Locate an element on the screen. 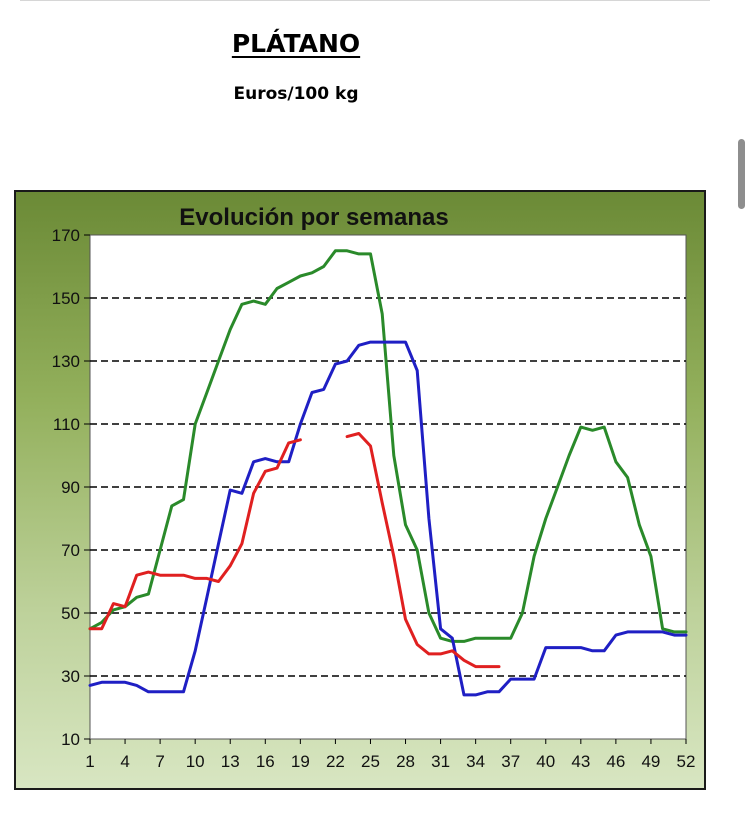  x-tick-label: 34 is located at coordinates (475, 761).